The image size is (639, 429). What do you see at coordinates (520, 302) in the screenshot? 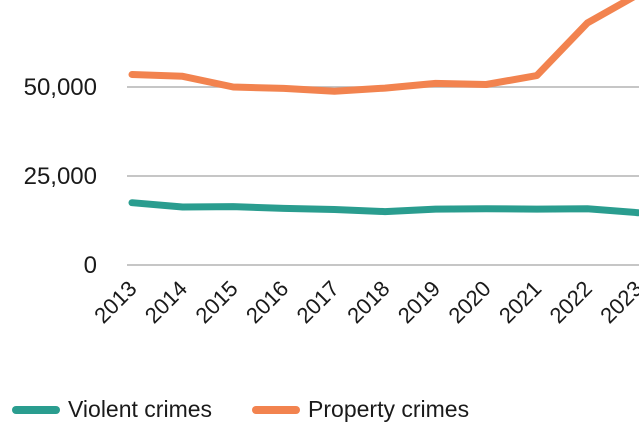
I see `x-tick-label: 2021` at bounding box center [520, 302].